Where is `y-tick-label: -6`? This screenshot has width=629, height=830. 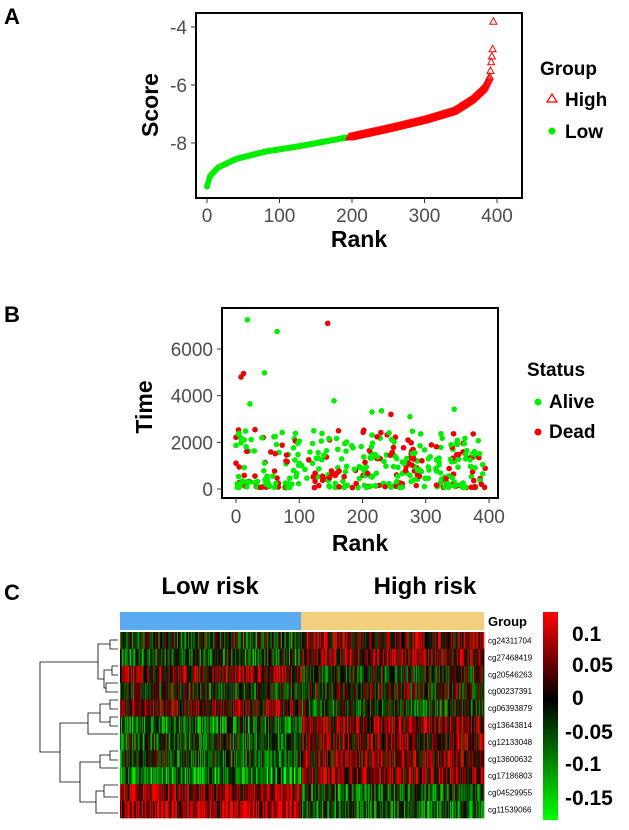
y-tick-label: -6 is located at coordinates (178, 86).